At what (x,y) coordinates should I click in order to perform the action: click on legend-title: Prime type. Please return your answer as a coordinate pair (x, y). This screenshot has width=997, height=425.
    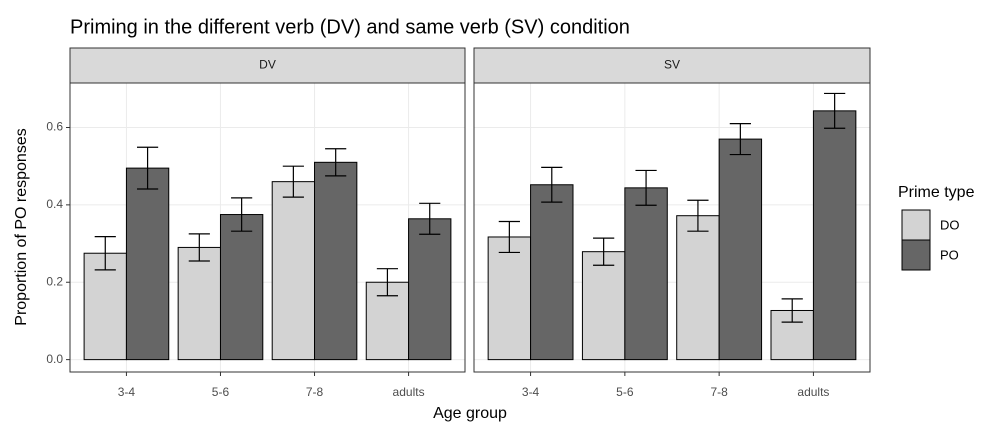
    Looking at the image, I should click on (936, 192).